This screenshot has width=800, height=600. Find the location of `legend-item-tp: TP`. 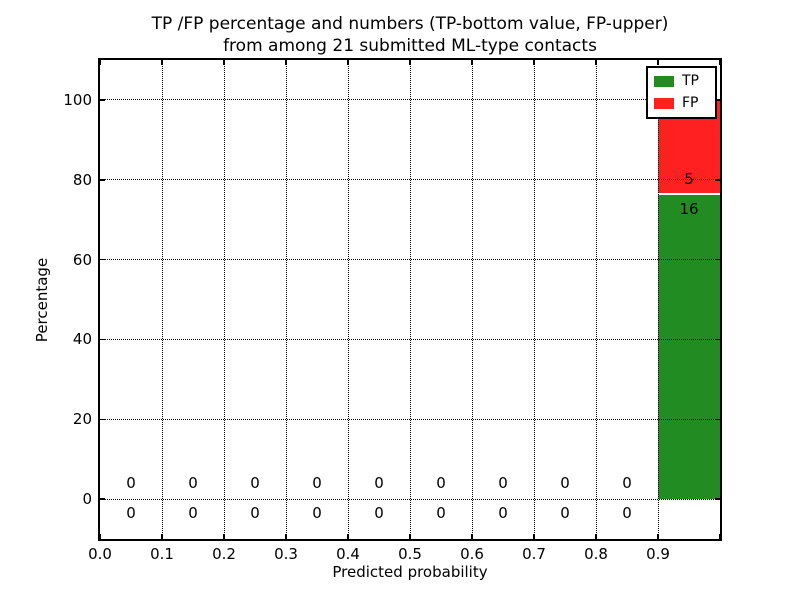

legend-item-tp: TP is located at coordinates (681, 81).